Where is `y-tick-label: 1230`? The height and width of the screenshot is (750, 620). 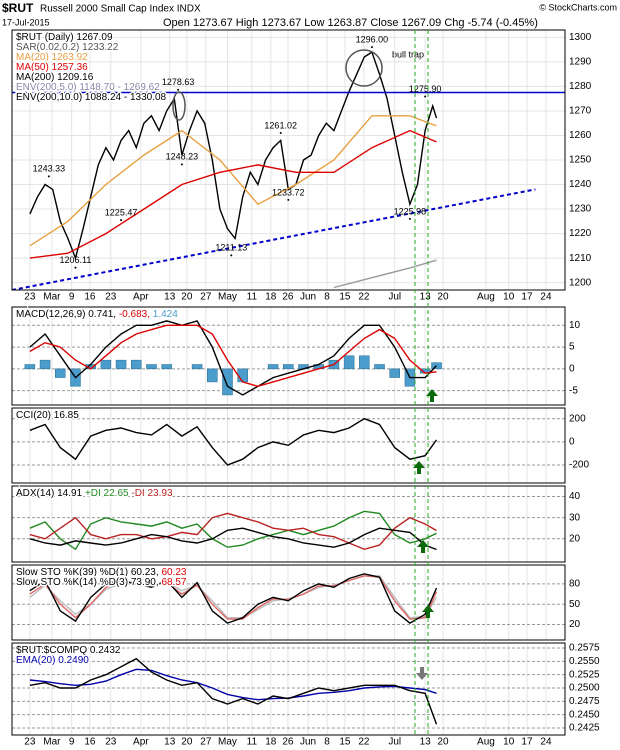
y-tick-label: 1230 is located at coordinates (580, 209).